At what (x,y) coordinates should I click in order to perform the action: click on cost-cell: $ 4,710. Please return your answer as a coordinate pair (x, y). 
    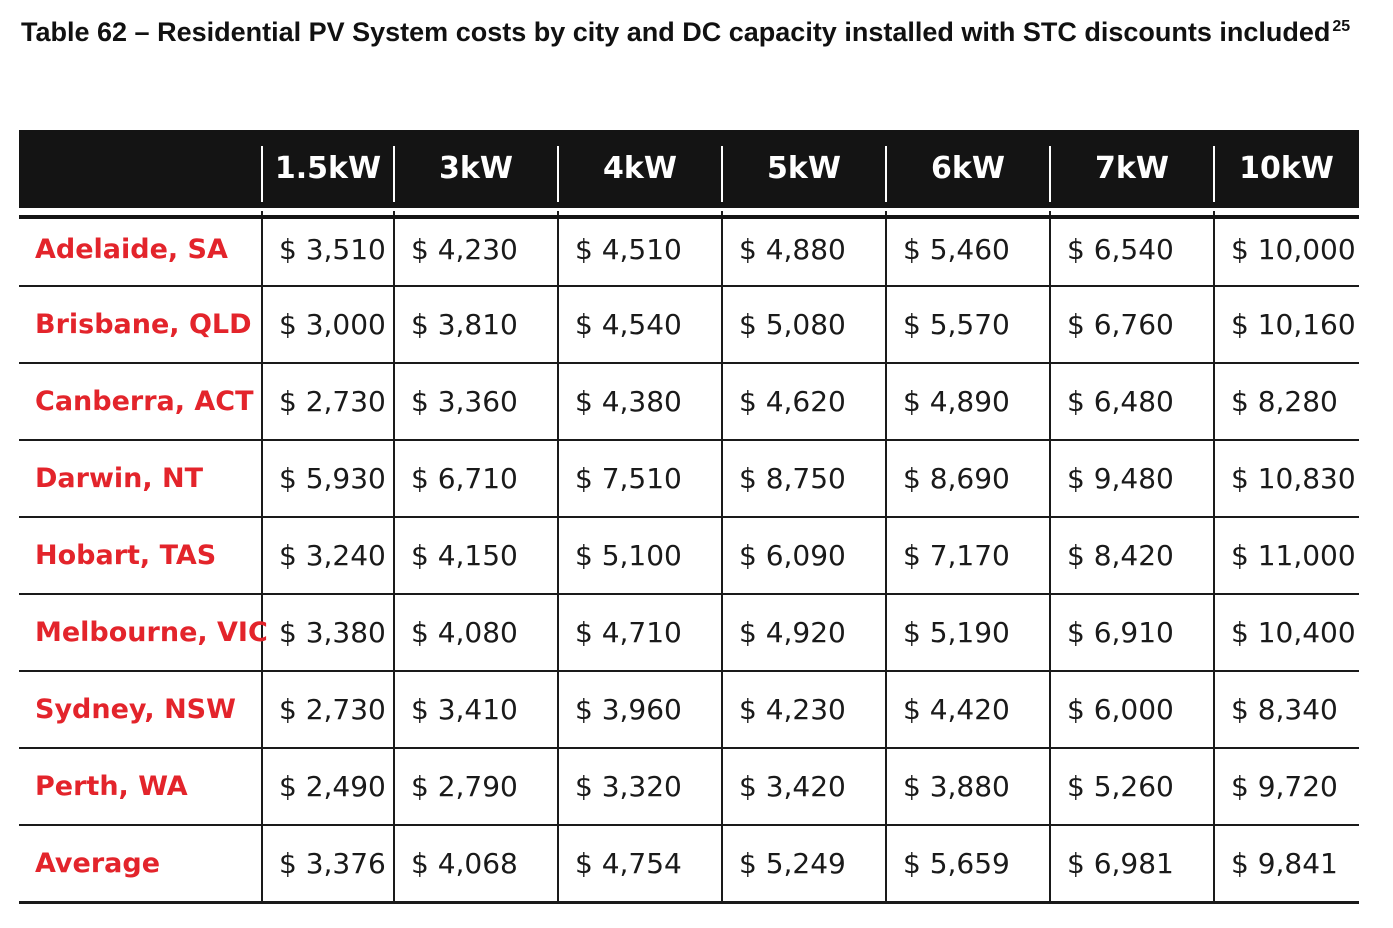
    Looking at the image, I should click on (639, 633).